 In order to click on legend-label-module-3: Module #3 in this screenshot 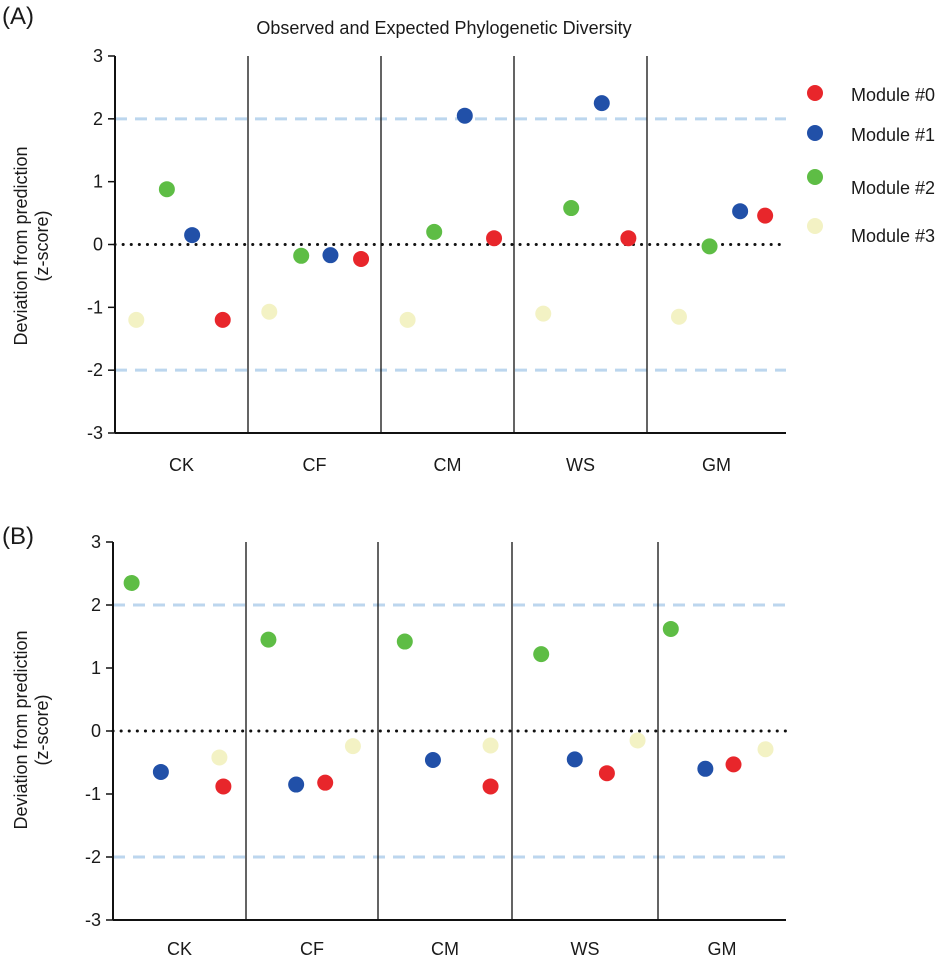, I will do `click(893, 236)`.